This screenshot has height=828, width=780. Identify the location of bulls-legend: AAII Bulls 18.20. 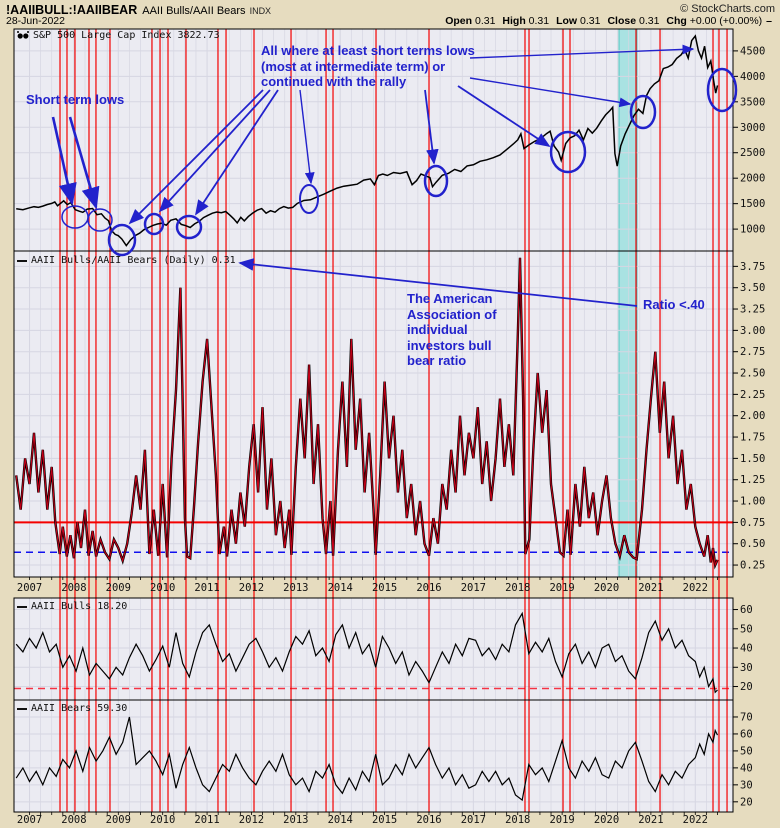
(72, 606).